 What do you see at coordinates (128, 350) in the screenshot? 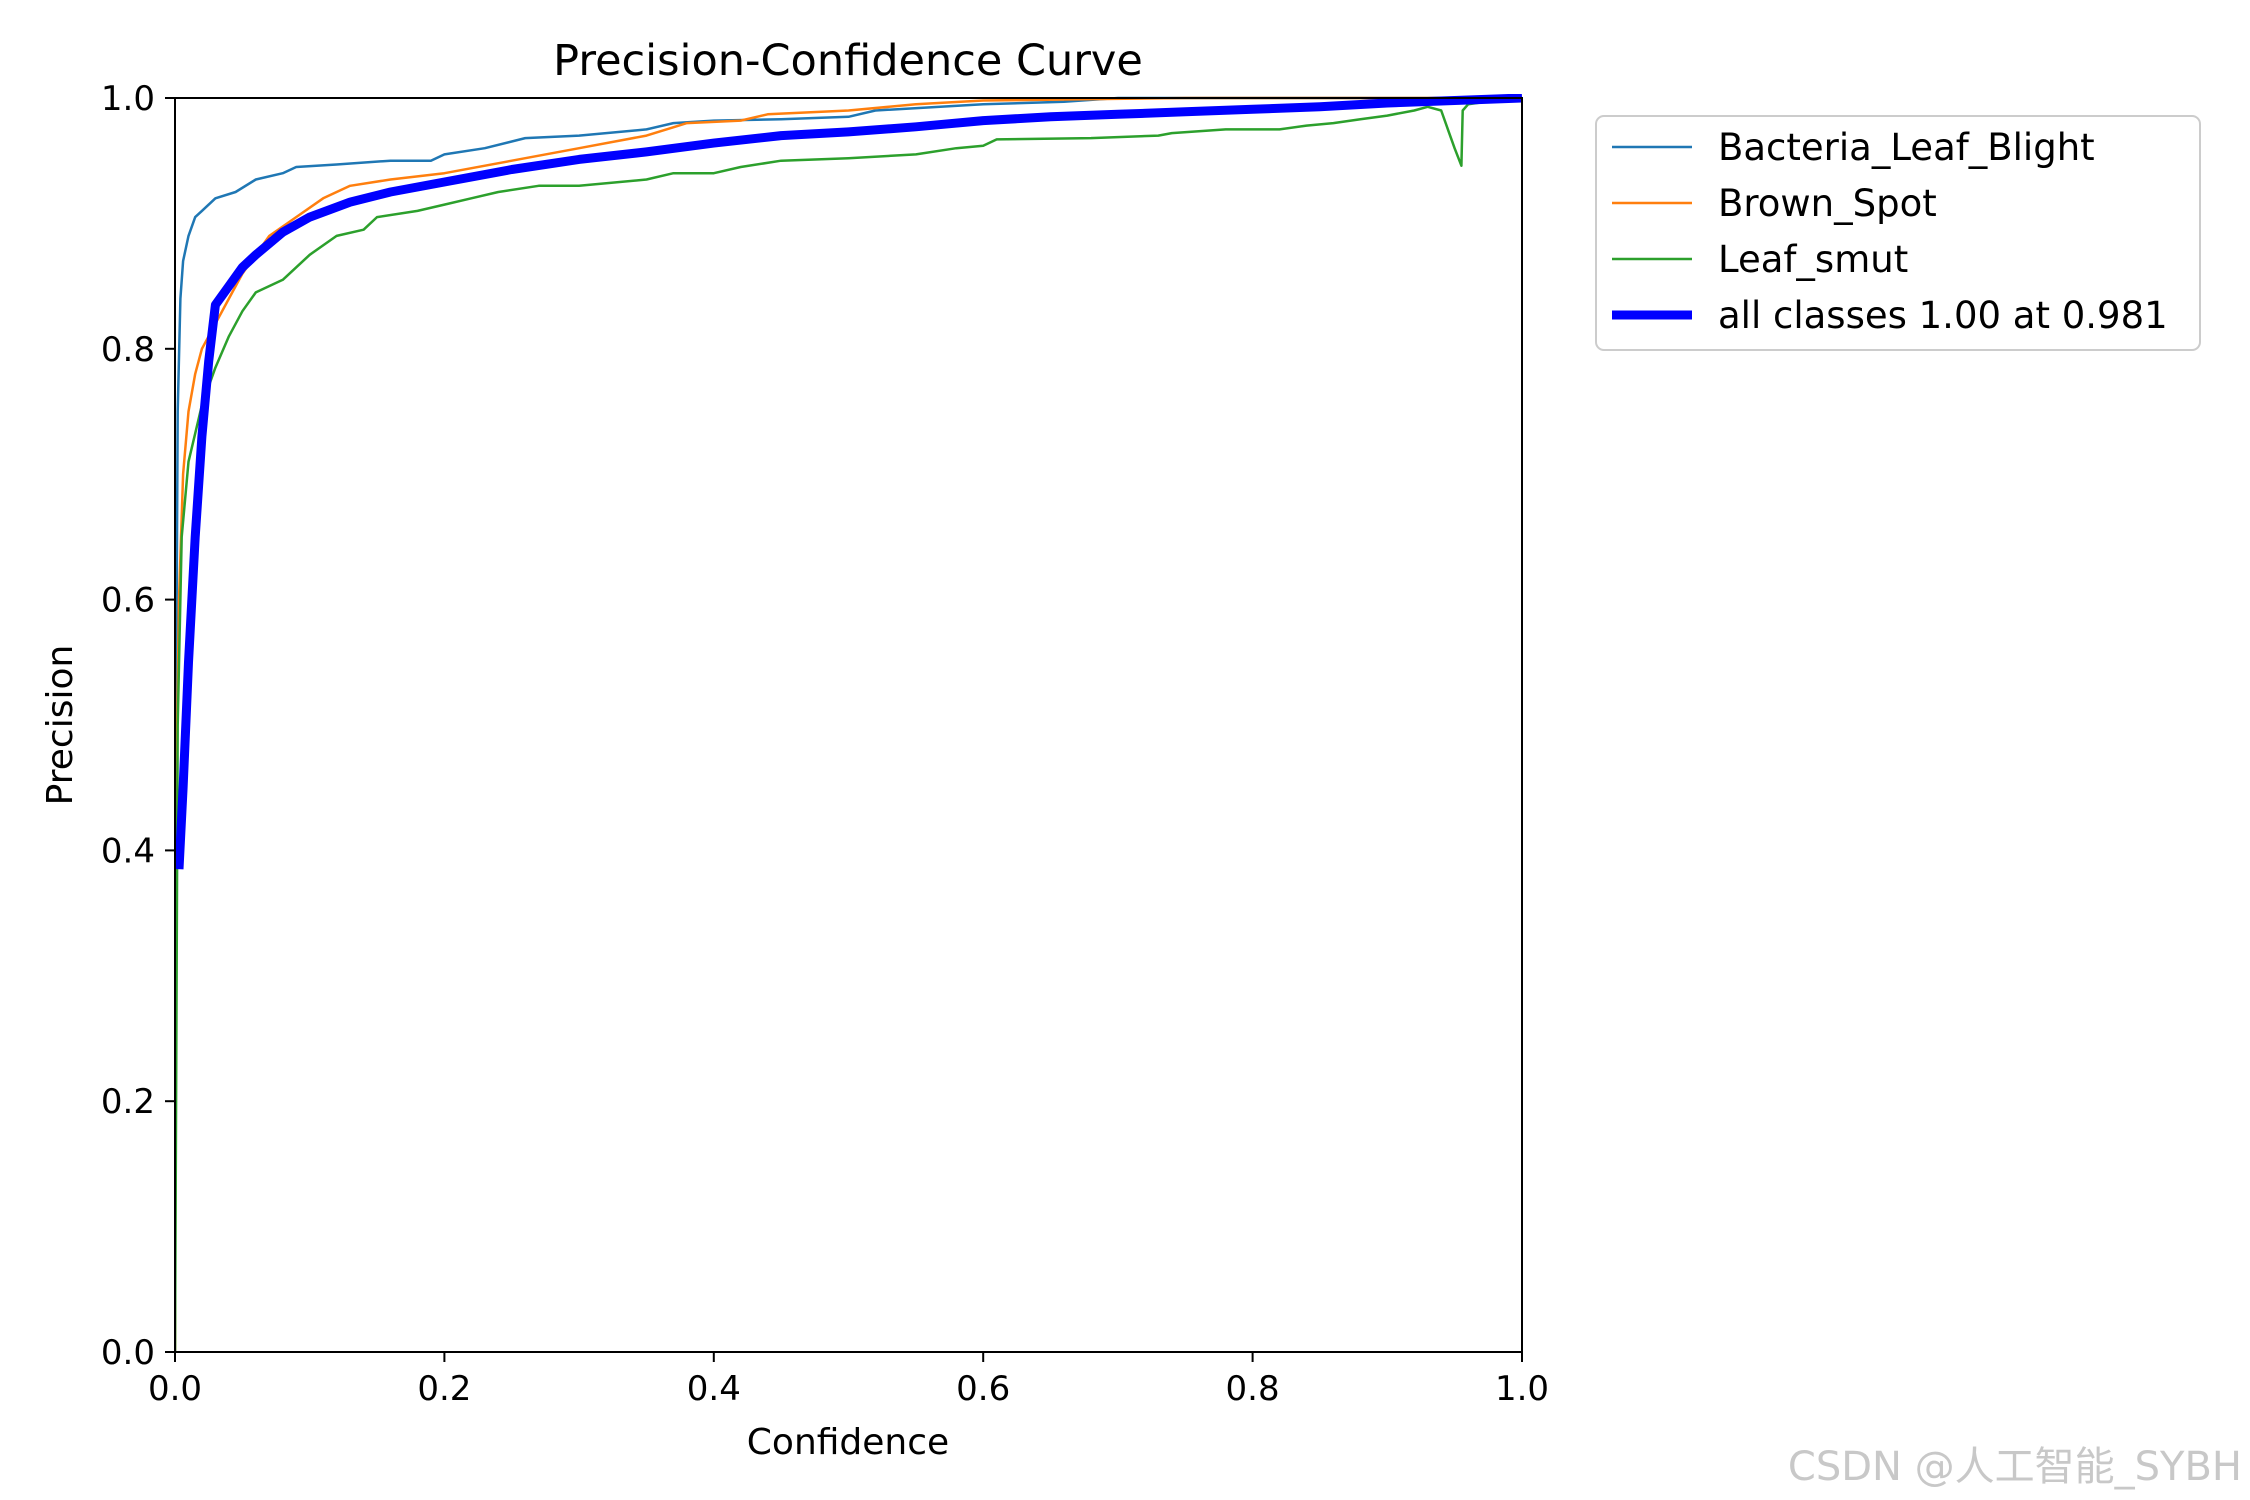
I see `y-tick-label: 0.8` at bounding box center [128, 350].